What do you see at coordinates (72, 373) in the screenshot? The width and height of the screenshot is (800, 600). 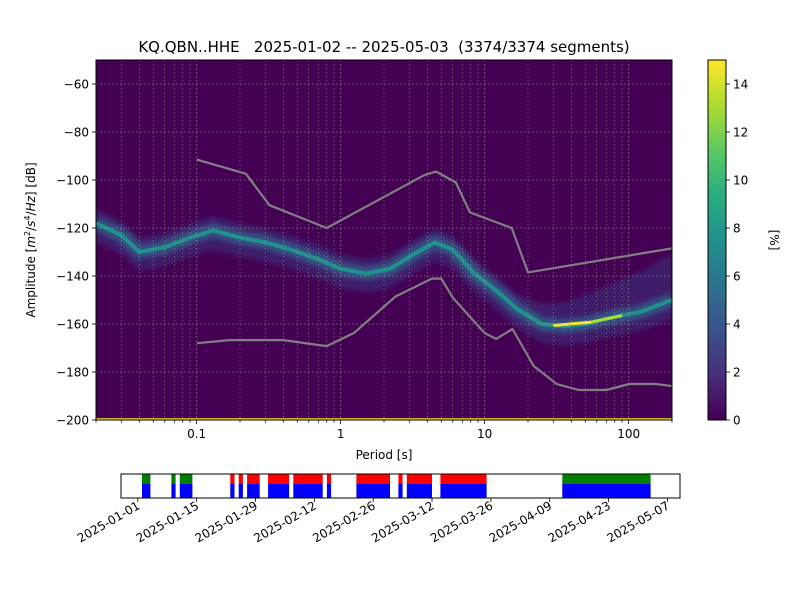 I see `y-tick-label: −180` at bounding box center [72, 373].